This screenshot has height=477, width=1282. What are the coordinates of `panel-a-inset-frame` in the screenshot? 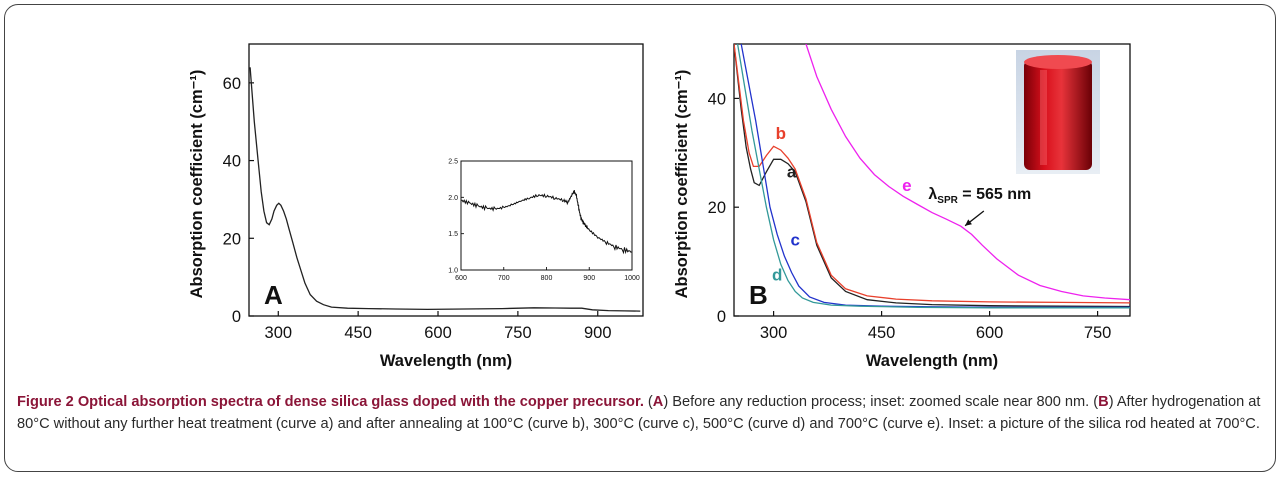 It's located at (546, 215).